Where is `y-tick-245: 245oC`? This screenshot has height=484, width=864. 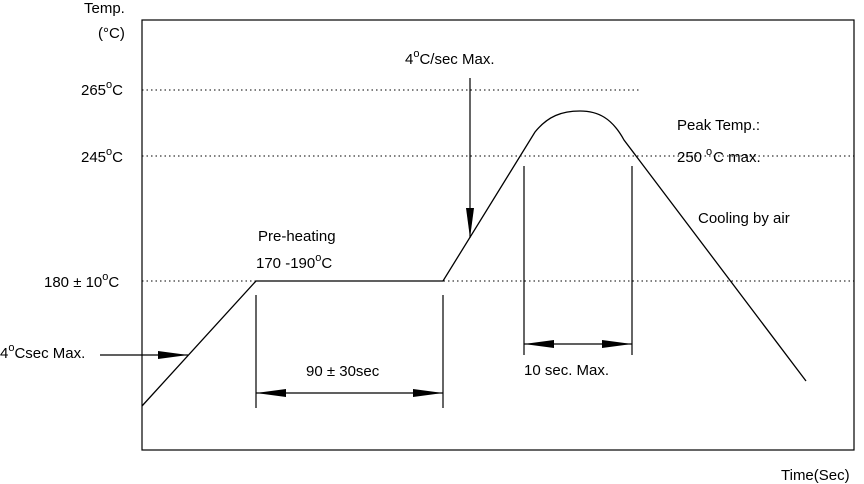 y-tick-245: 245oC is located at coordinates (102, 156).